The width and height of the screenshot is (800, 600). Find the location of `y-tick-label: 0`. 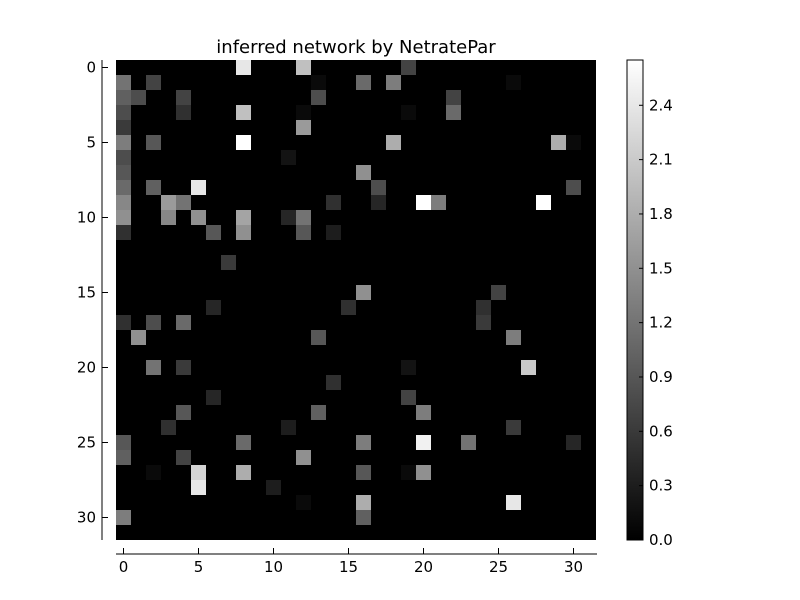

y-tick-label: 0 is located at coordinates (91, 68).